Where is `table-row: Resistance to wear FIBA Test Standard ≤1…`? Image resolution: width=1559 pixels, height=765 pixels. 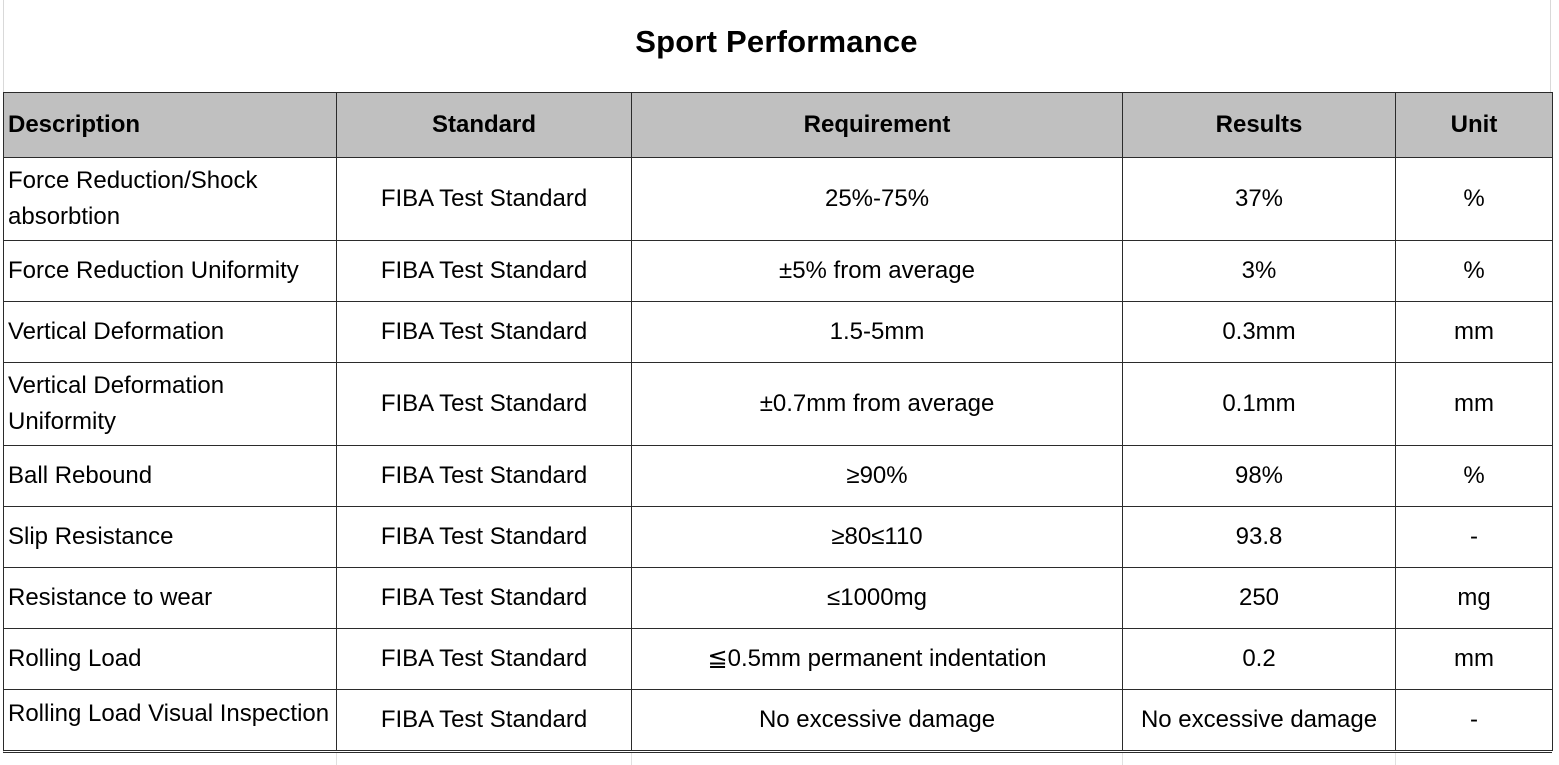
table-row: Resistance to wear FIBA Test Standard ≤1… is located at coordinates (778, 598).